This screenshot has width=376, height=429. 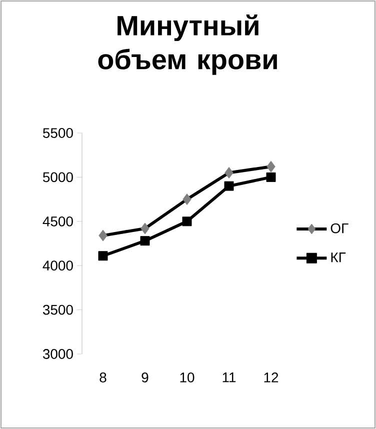 What do you see at coordinates (229, 377) in the screenshot?
I see `x-tick-label: 11` at bounding box center [229, 377].